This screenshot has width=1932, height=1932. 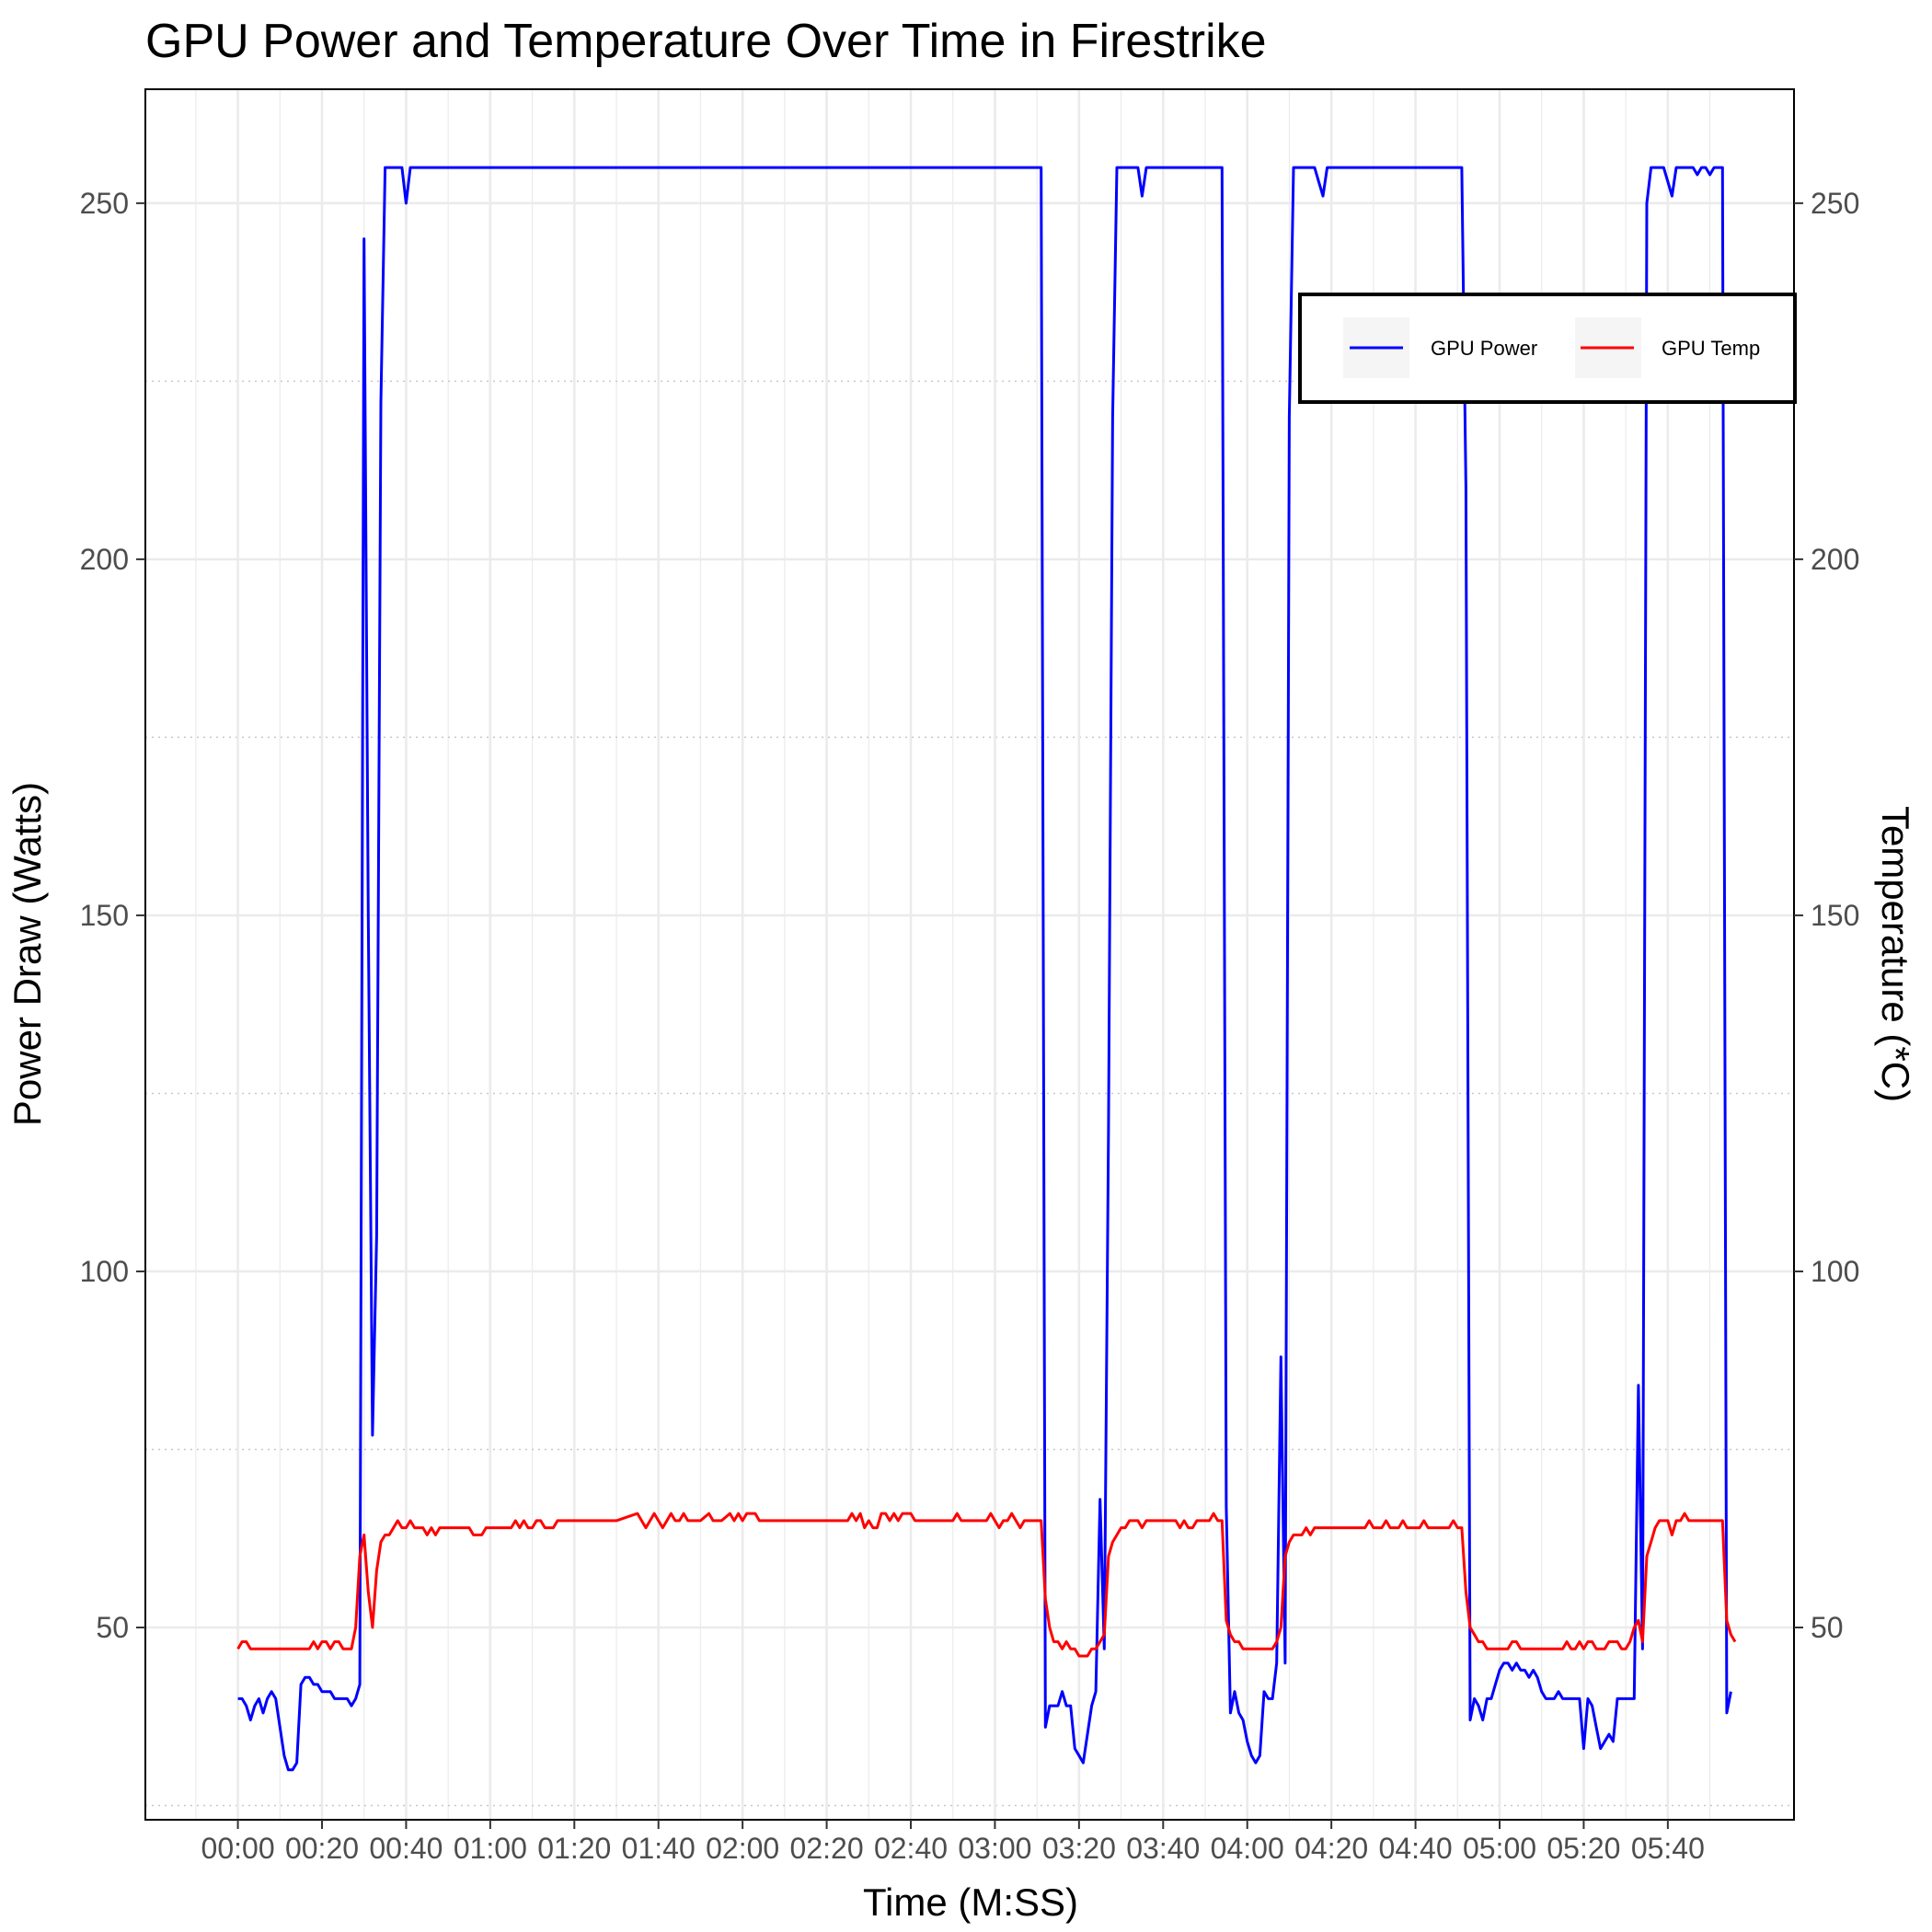 I want to click on x-axis-title: Time (M:SS), so click(x=970, y=1902).